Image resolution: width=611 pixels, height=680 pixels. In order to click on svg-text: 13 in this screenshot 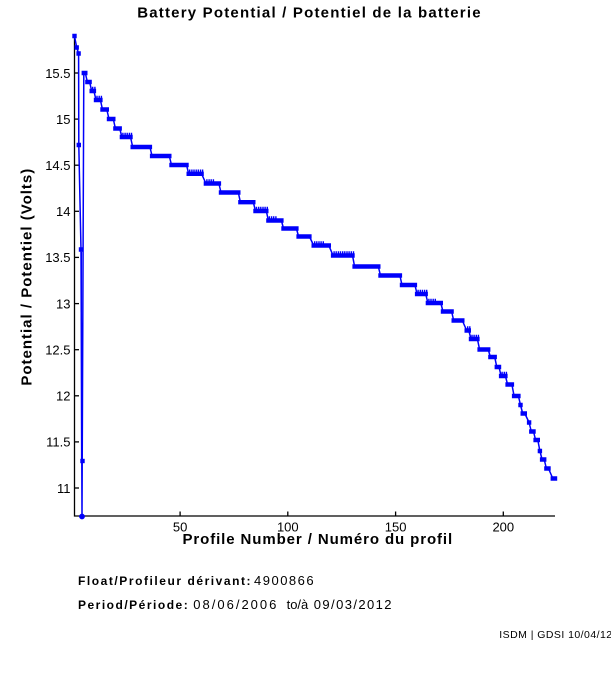, I will do `click(63, 303)`.